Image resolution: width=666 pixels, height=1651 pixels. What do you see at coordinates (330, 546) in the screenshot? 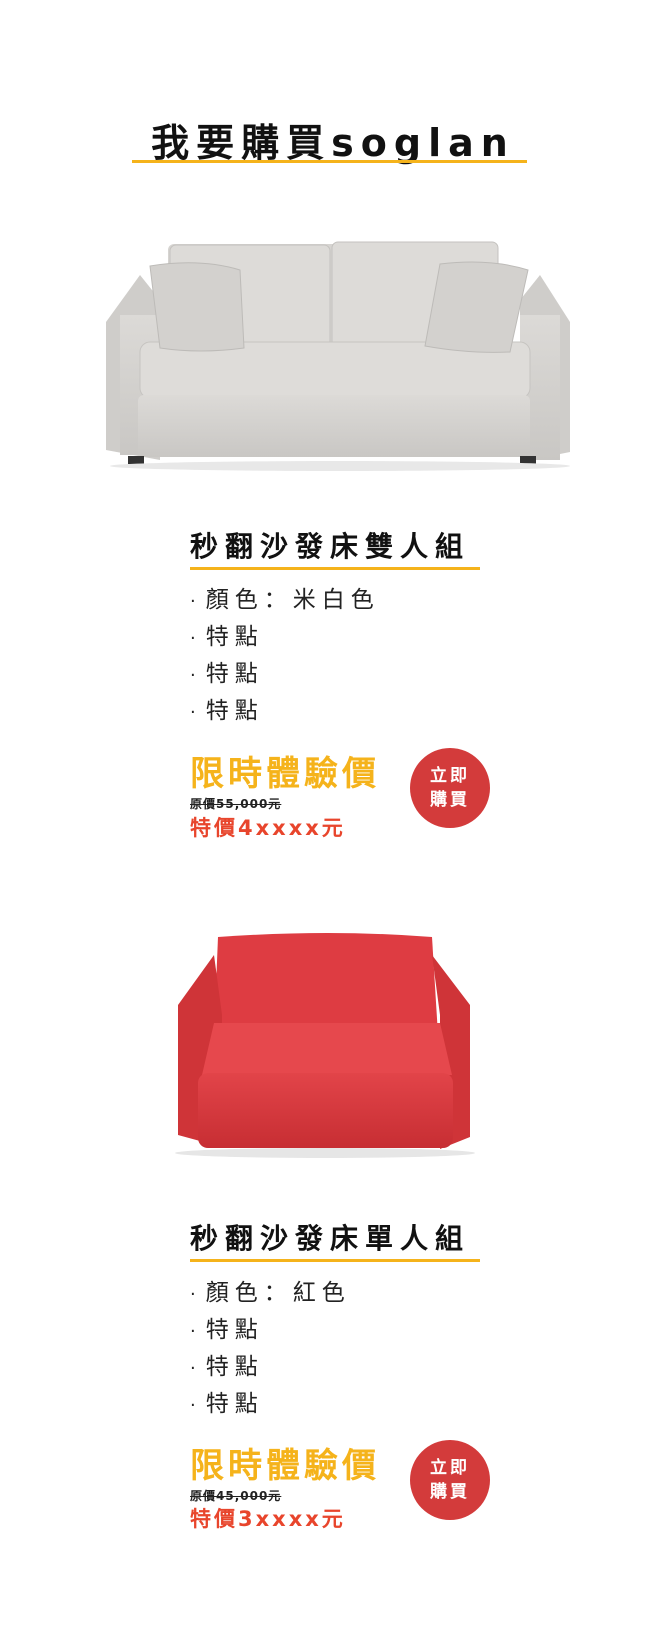
I see `product-name: 秒翻沙發床雙人組` at bounding box center [330, 546].